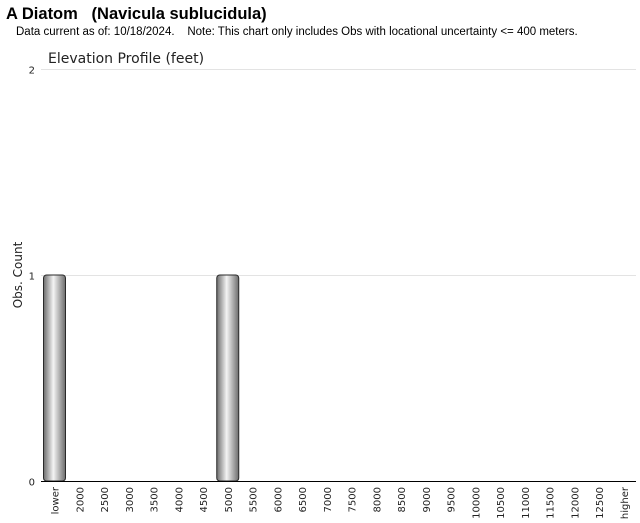 The width and height of the screenshot is (640, 523). Describe the element at coordinates (575, 503) in the screenshot. I see `x-tick-label: 12000` at that location.